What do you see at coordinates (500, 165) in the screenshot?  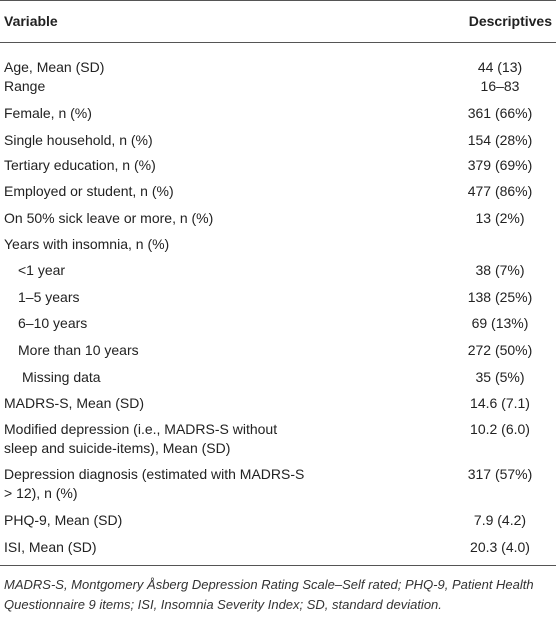 I see `descriptive-cell: 379 (69%)` at bounding box center [500, 165].